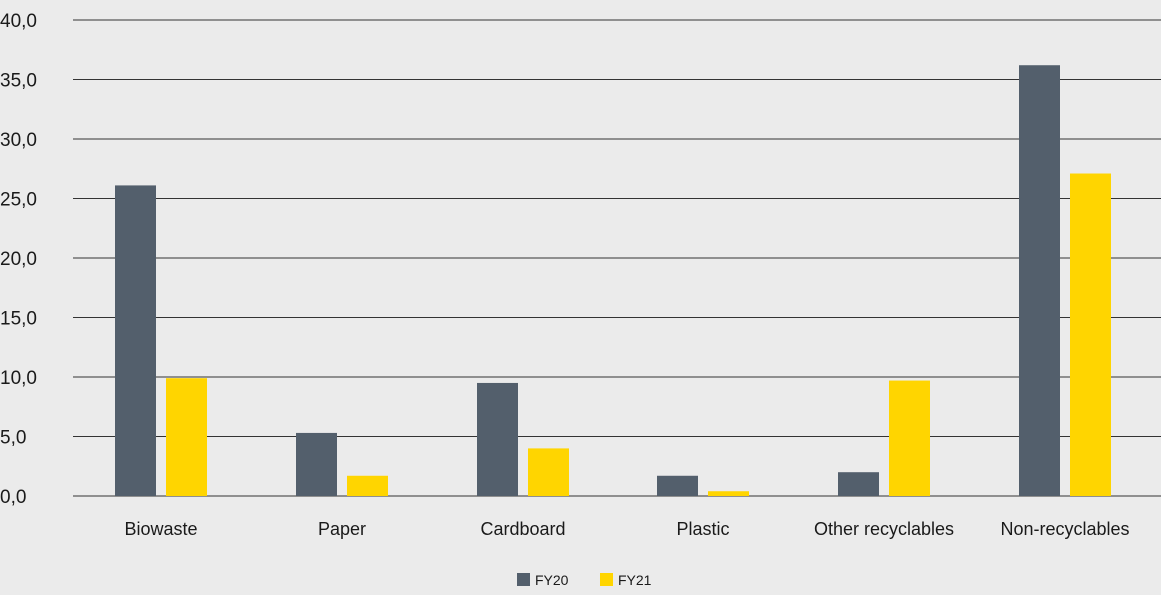 This screenshot has width=1161, height=595. Describe the element at coordinates (160, 529) in the screenshot. I see `x-category-label: Biowaste` at that location.